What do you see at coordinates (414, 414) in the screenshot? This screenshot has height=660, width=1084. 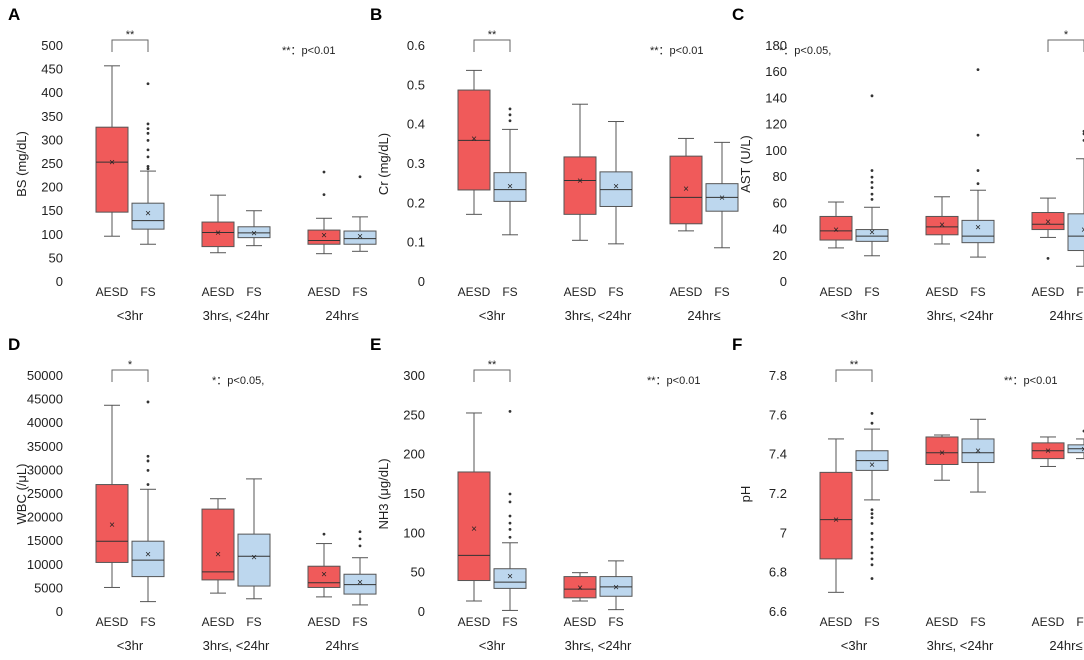 I see `y-tick-label: 250` at bounding box center [414, 414].